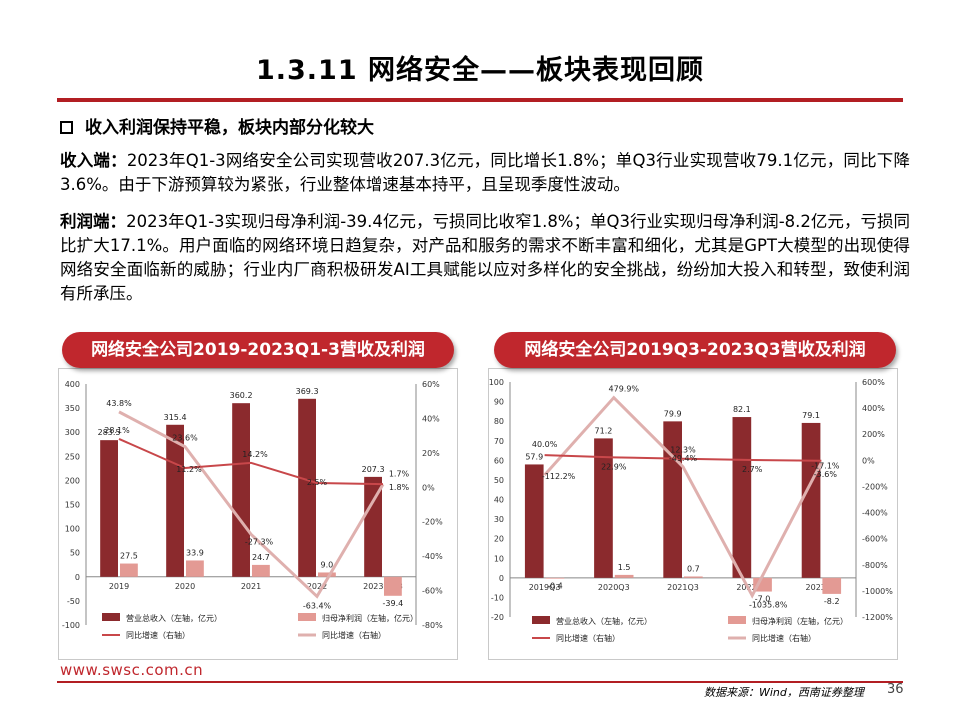  What do you see at coordinates (72, 408) in the screenshot?
I see `chart-1-y-tick-label: 350` at bounding box center [72, 408].